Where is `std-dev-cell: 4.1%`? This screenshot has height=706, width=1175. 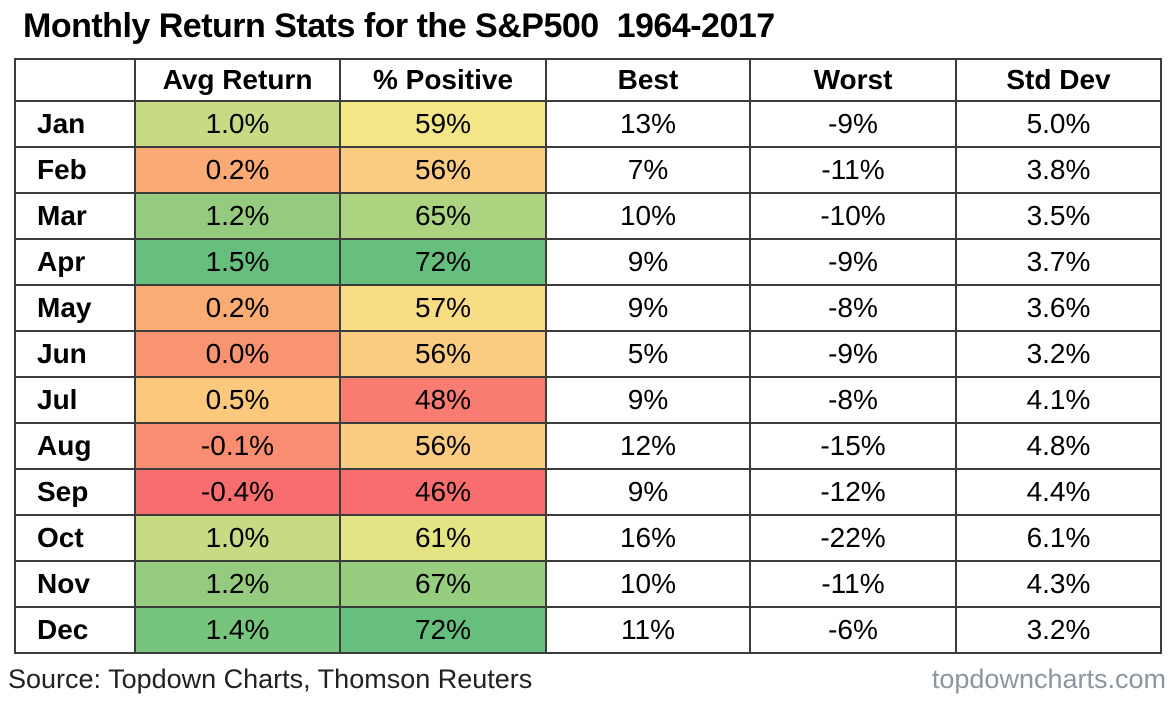 std-dev-cell: 4.1% is located at coordinates (1058, 400).